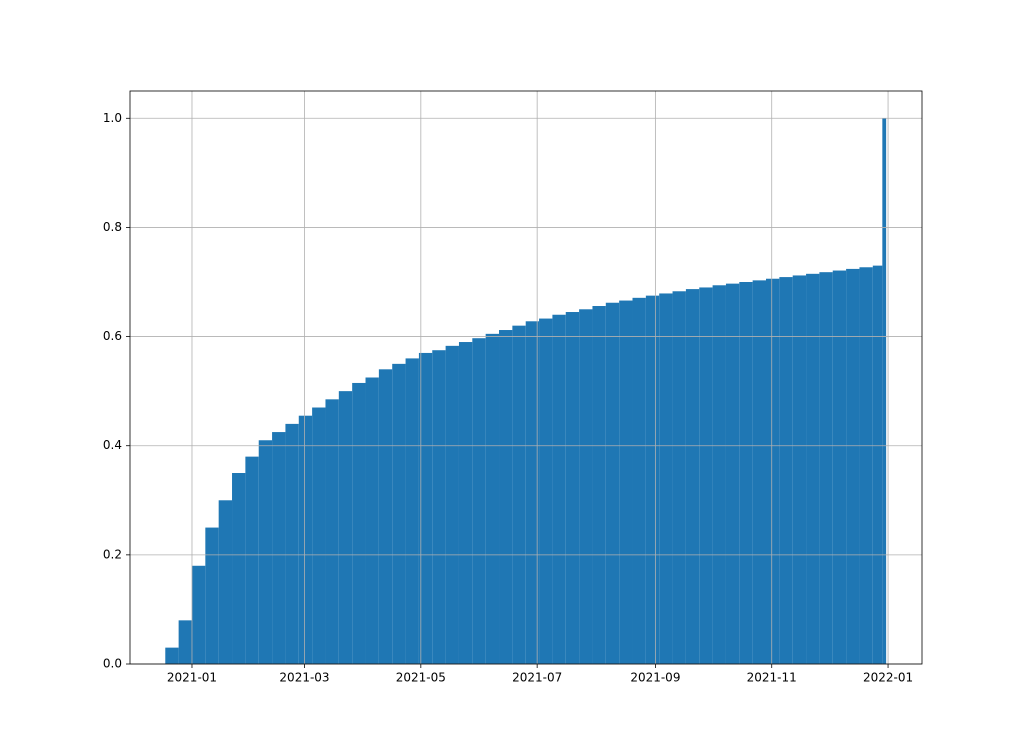 This screenshot has width=1024, height=751. I want to click on y-tick-label: 0.4, so click(112, 445).